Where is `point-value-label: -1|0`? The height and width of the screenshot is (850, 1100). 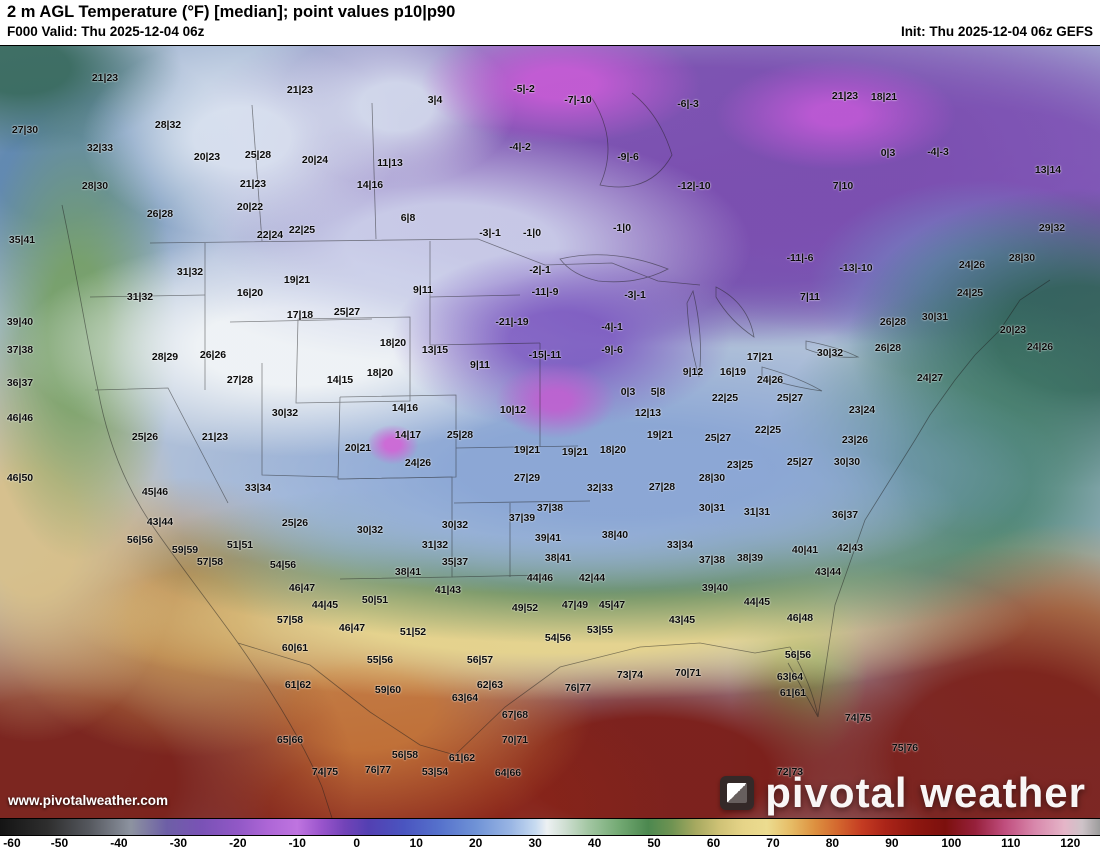
point-value-label: -1|0 is located at coordinates (532, 232).